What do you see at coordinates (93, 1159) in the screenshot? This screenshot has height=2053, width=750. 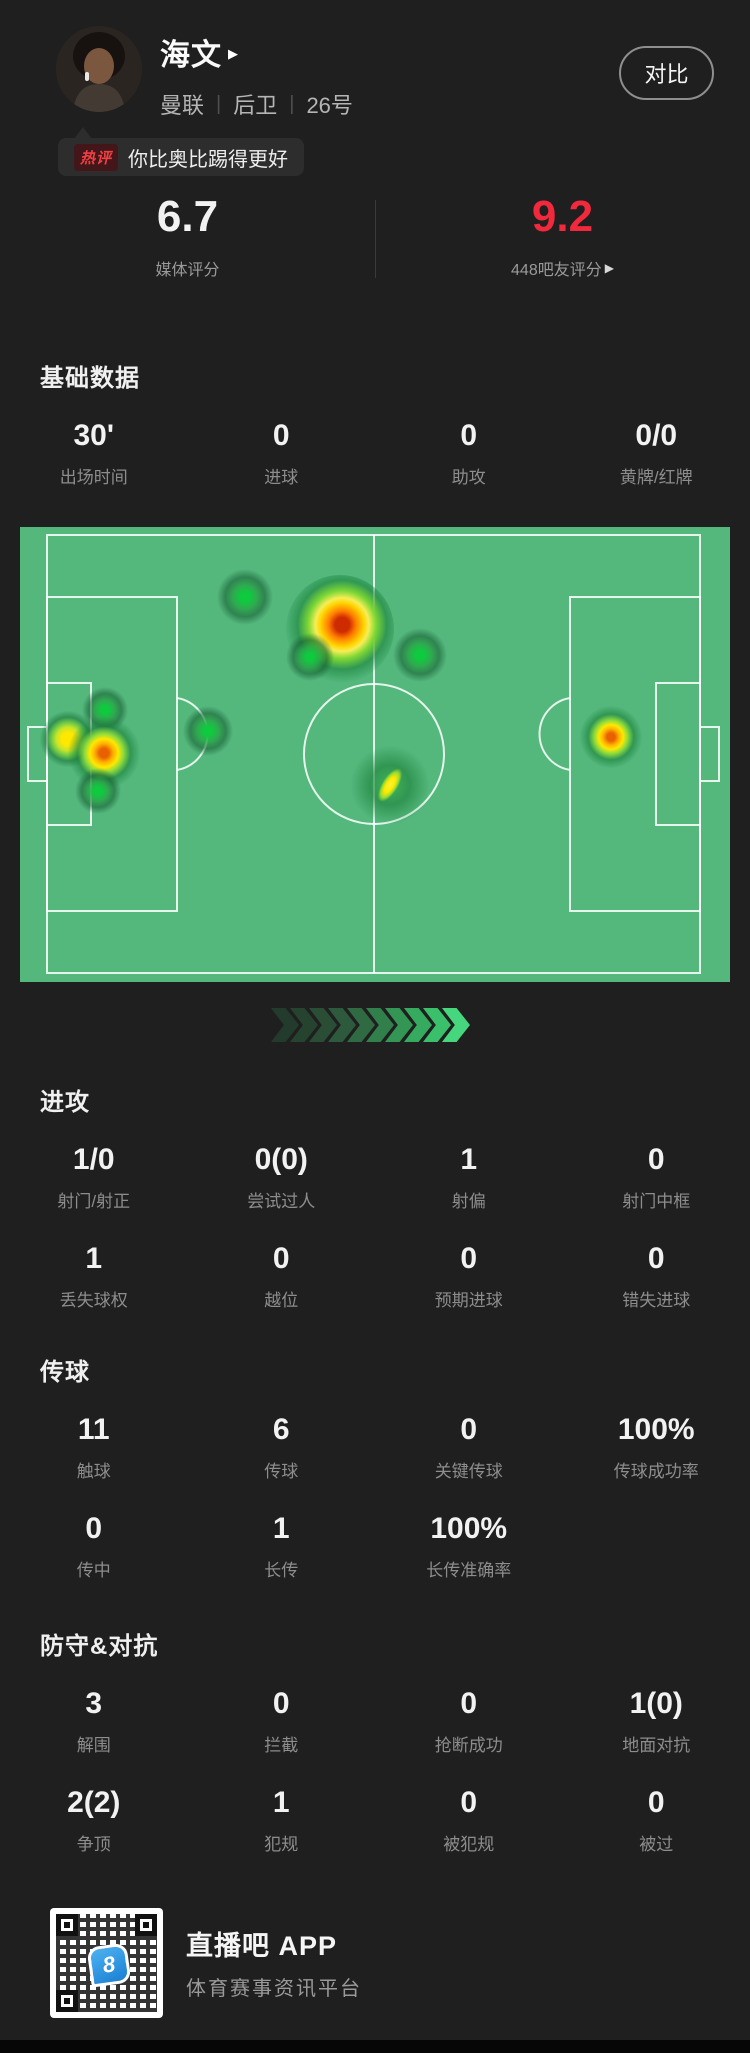 I see `stat-value: 1/0` at bounding box center [93, 1159].